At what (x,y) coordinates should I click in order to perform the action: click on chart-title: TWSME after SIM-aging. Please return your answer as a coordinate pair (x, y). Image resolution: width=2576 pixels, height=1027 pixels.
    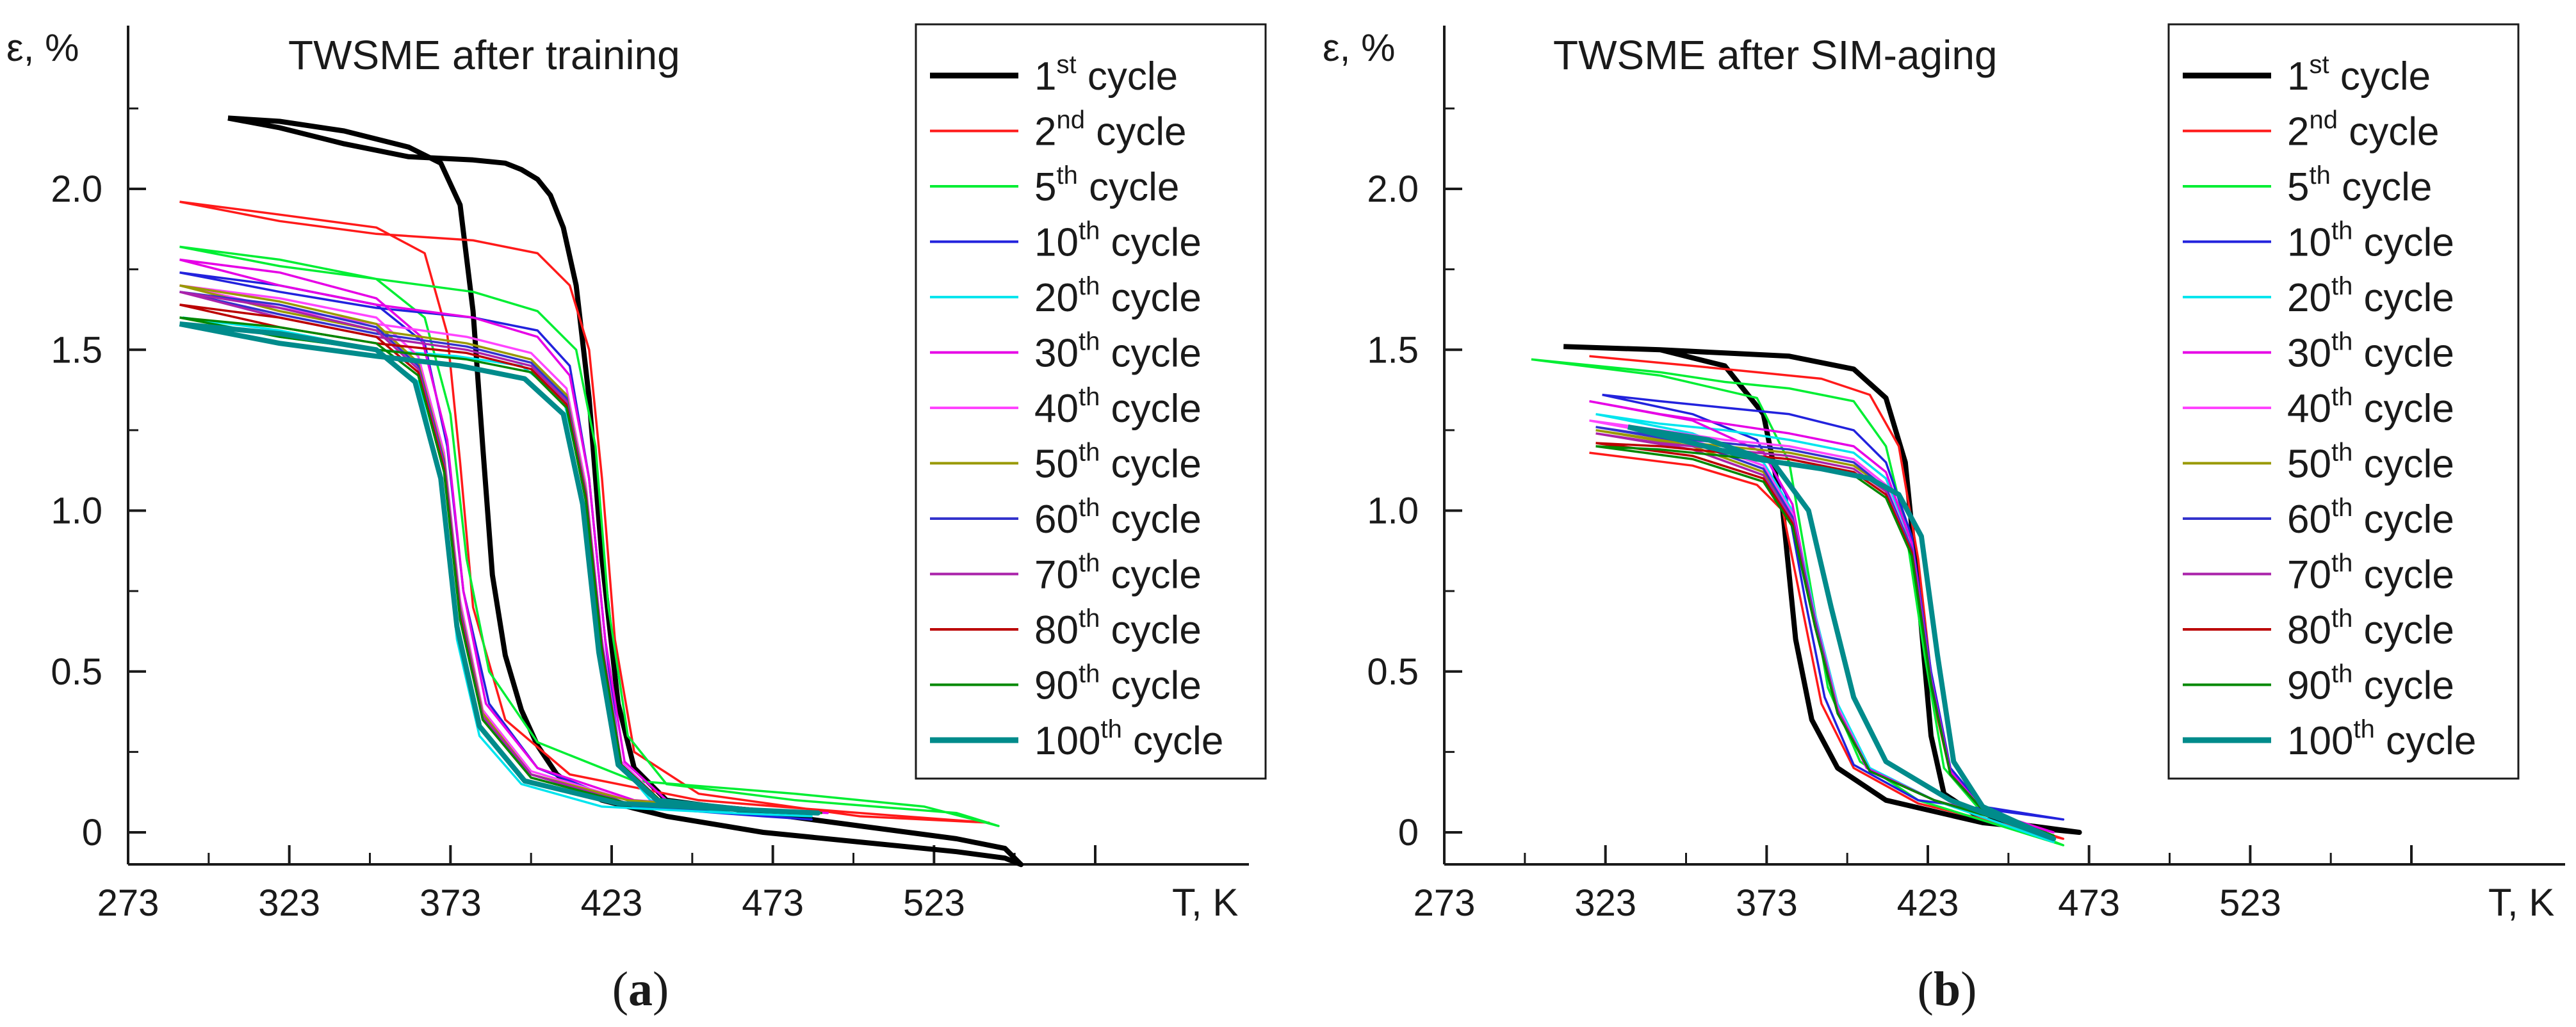
    Looking at the image, I should click on (1775, 55).